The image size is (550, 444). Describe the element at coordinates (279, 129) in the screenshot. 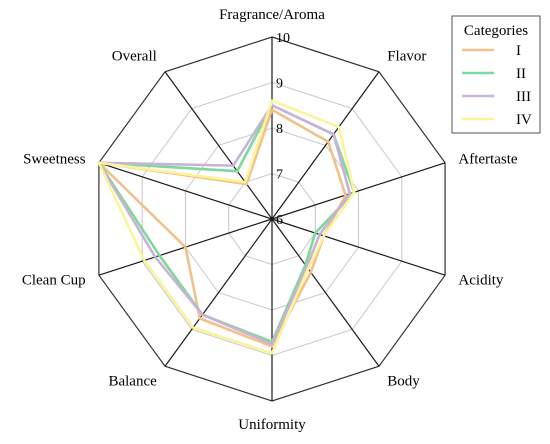

I see `tick-label: 8` at that location.